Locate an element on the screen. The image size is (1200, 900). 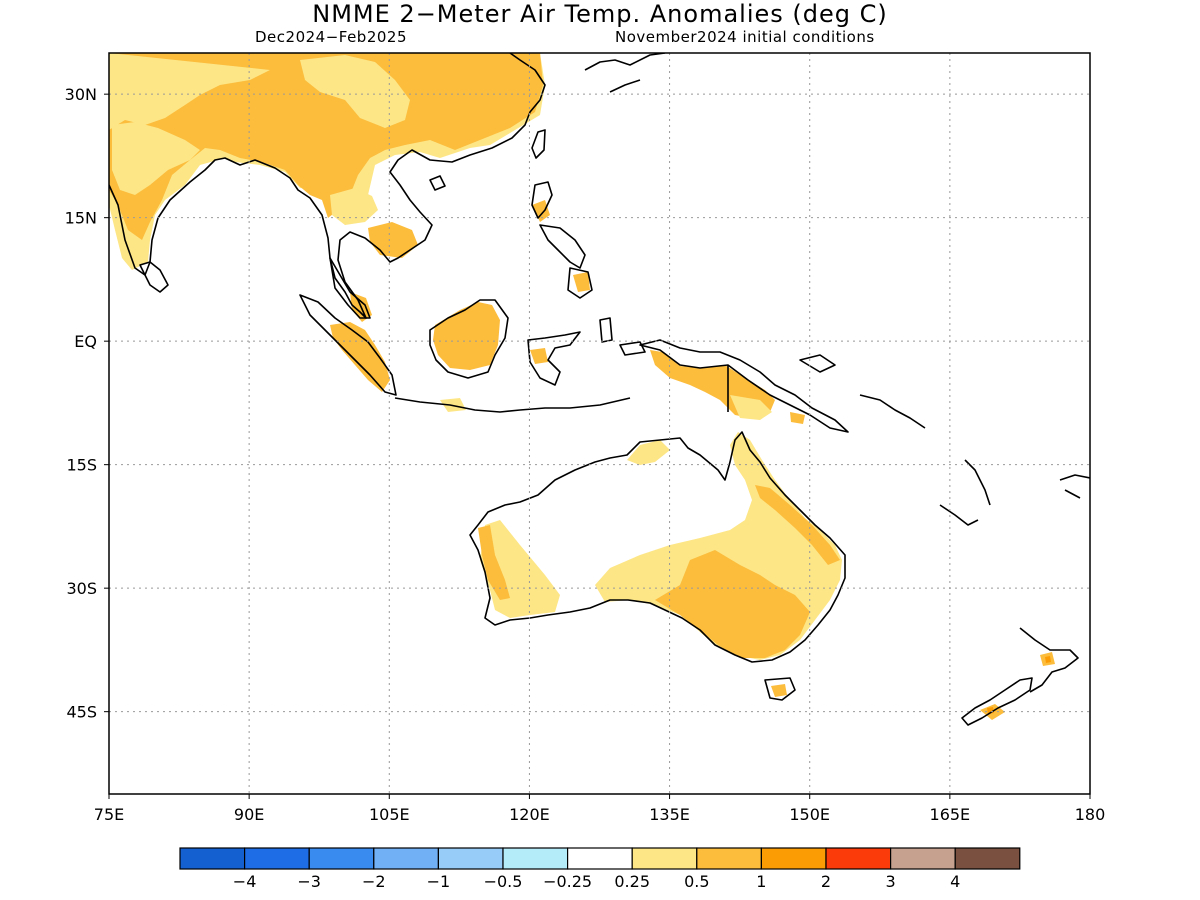
indochina-light-patch is located at coordinates (354, 206).